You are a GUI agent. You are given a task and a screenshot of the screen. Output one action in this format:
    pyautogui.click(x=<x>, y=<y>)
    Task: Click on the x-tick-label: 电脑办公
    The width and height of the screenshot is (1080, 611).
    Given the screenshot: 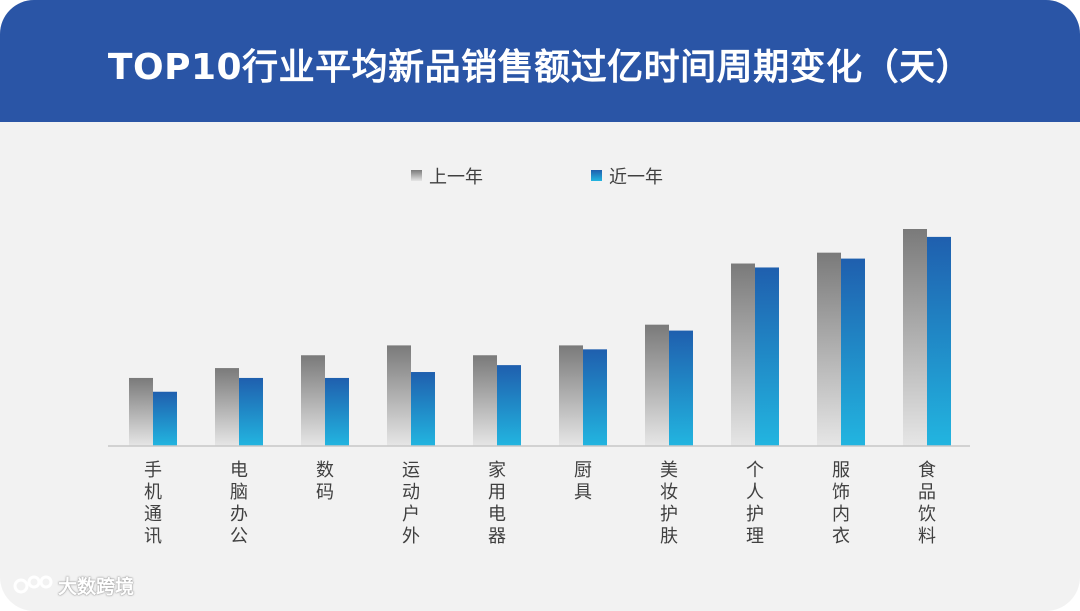 What is the action you would take?
    pyautogui.click(x=239, y=503)
    